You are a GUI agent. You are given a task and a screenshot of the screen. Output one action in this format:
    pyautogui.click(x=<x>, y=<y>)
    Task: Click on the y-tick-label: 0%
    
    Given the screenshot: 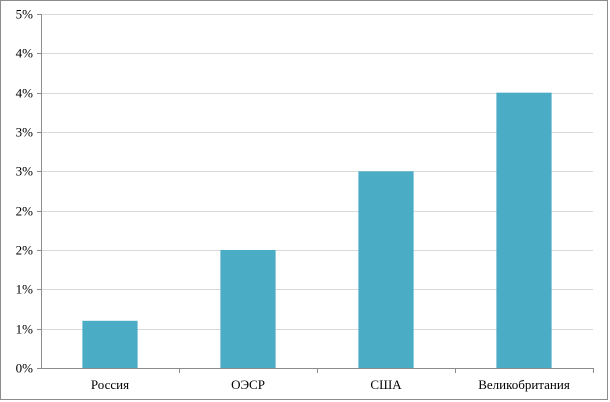 What is the action you would take?
    pyautogui.click(x=25, y=368)
    